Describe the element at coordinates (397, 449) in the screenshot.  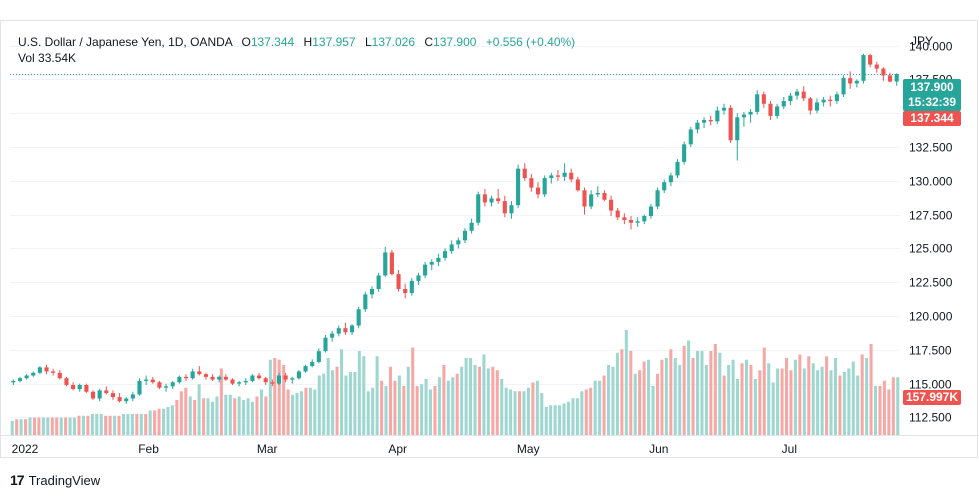
I see `time-axis-label: Apr` at that location.